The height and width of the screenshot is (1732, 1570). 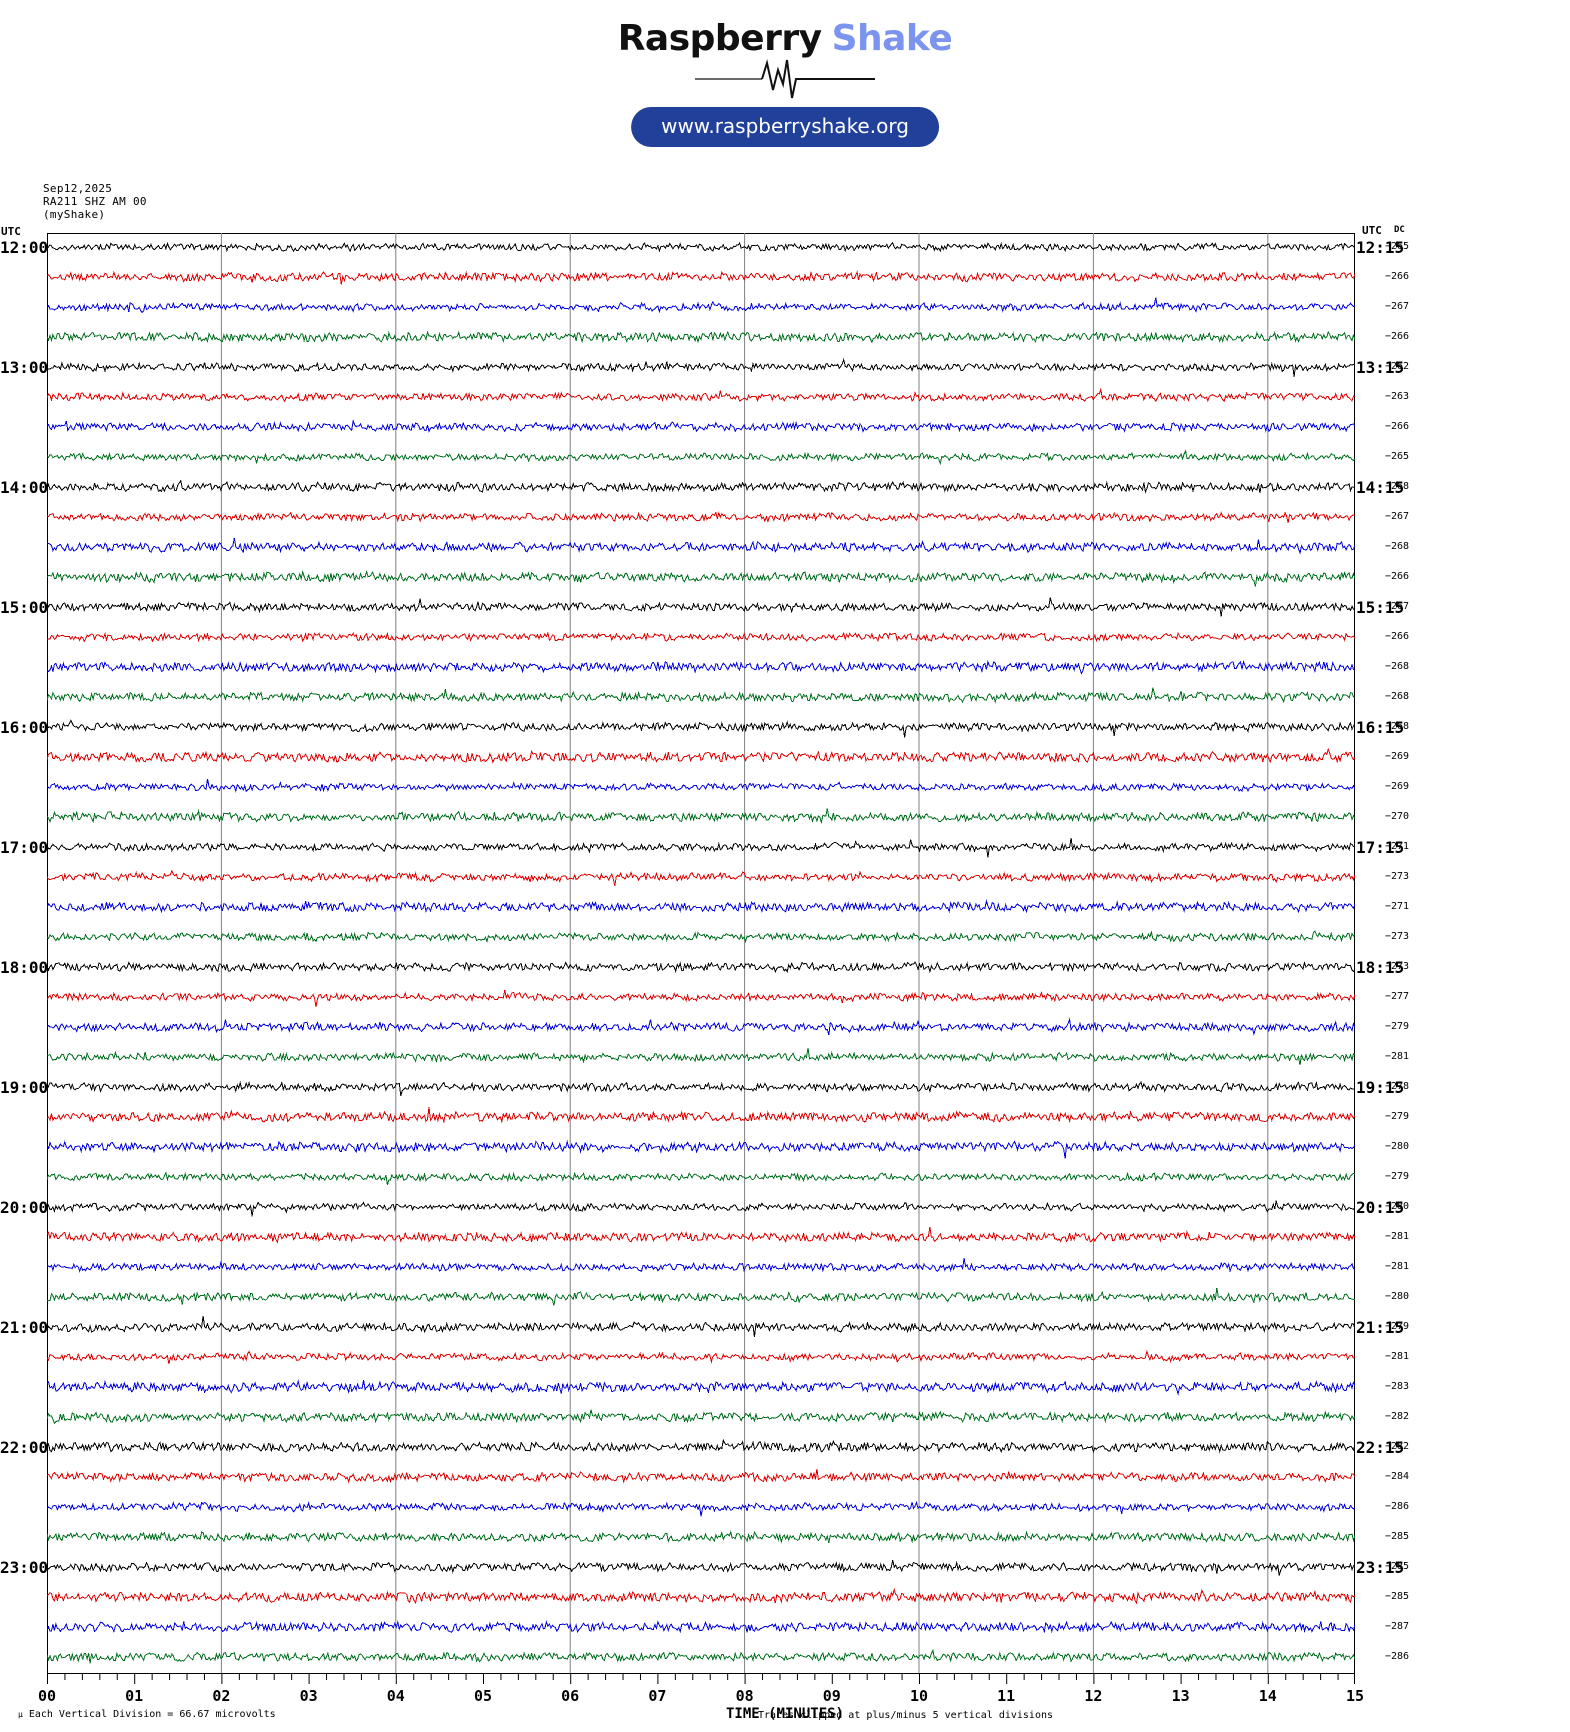 I want to click on minute-tick-label: 14, so click(x=1267, y=1696).